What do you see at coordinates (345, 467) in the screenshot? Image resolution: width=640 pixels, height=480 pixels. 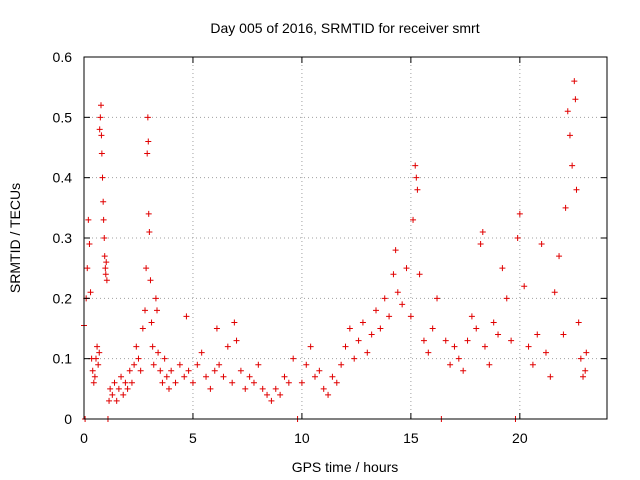 I see `x-axis-label: GPS time / hours` at bounding box center [345, 467].